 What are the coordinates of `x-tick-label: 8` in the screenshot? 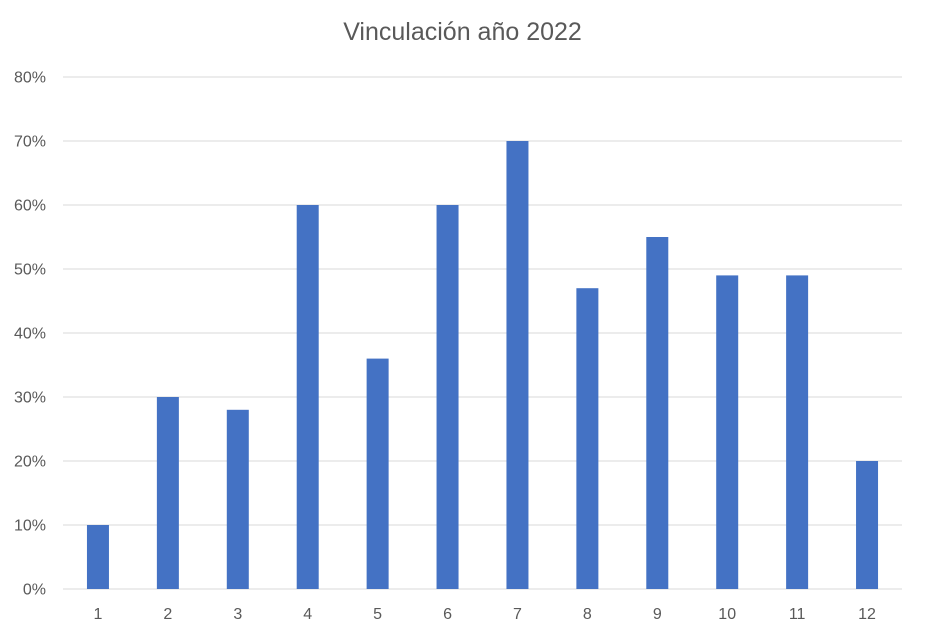 It's located at (587, 614).